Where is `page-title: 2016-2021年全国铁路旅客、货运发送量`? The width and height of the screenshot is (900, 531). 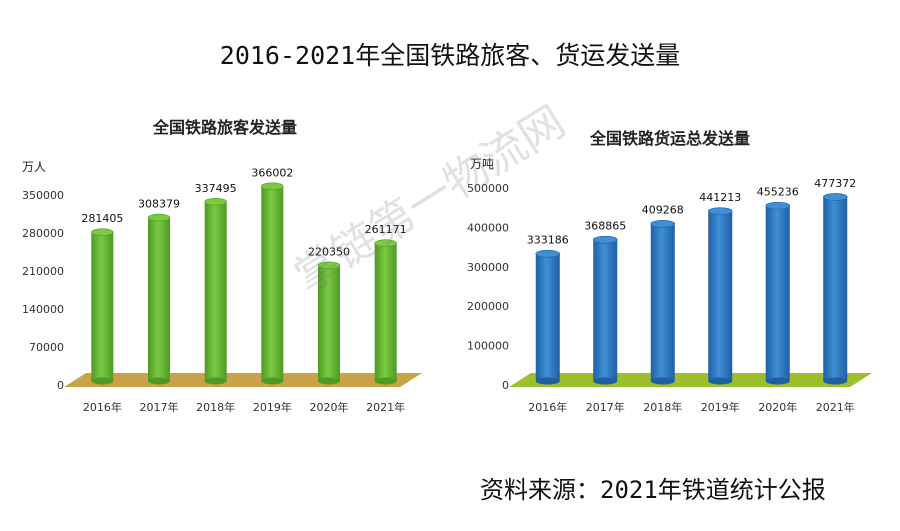
page-title: 2016-2021年全国铁路旅客、货运发送量 is located at coordinates (450, 55).